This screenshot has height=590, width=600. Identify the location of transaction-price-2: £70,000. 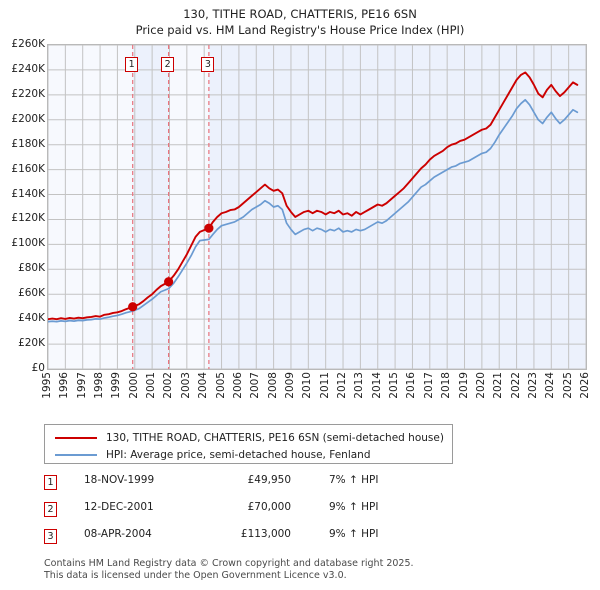
(269, 507).